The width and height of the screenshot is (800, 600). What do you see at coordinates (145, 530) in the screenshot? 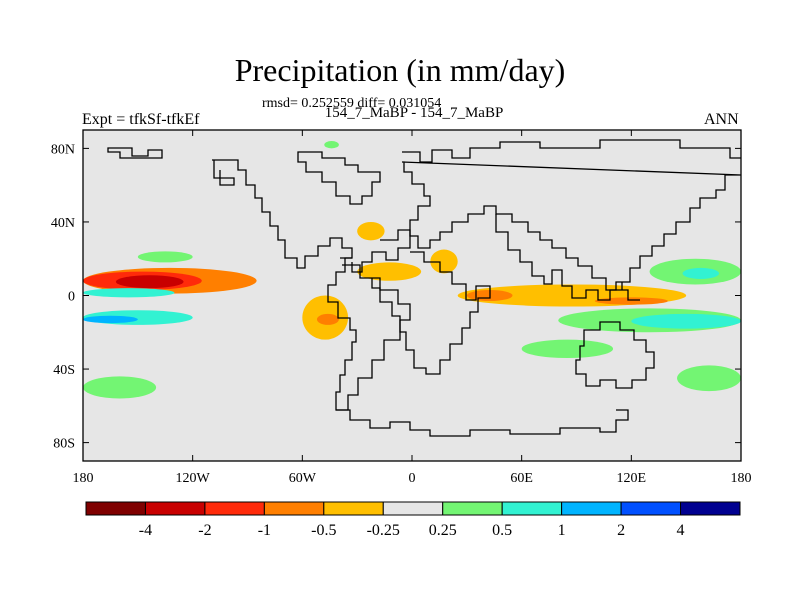
I see `colorbar-label: -4` at bounding box center [145, 530].